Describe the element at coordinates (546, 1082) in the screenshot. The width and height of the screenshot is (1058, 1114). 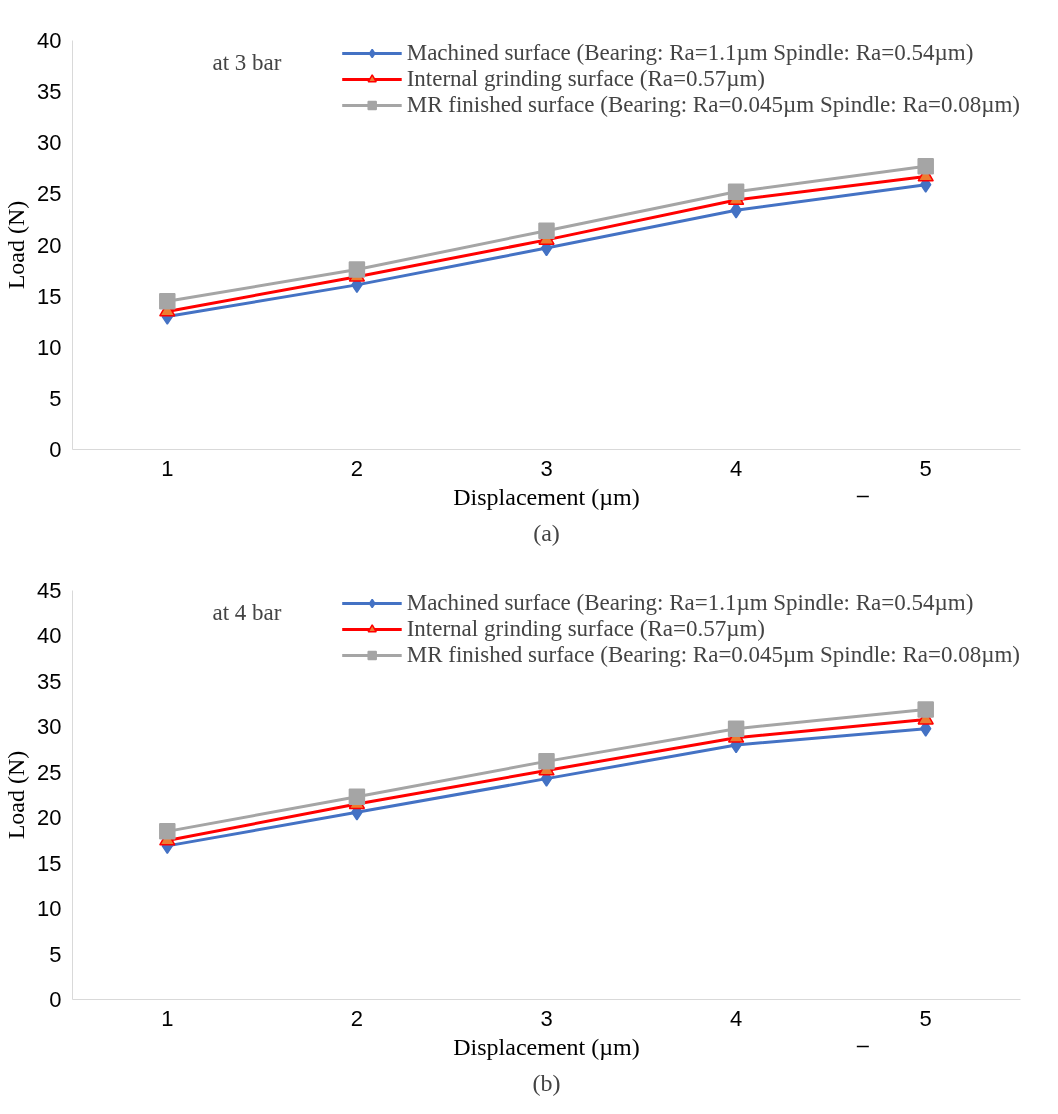
I see `text: (b)` at that location.